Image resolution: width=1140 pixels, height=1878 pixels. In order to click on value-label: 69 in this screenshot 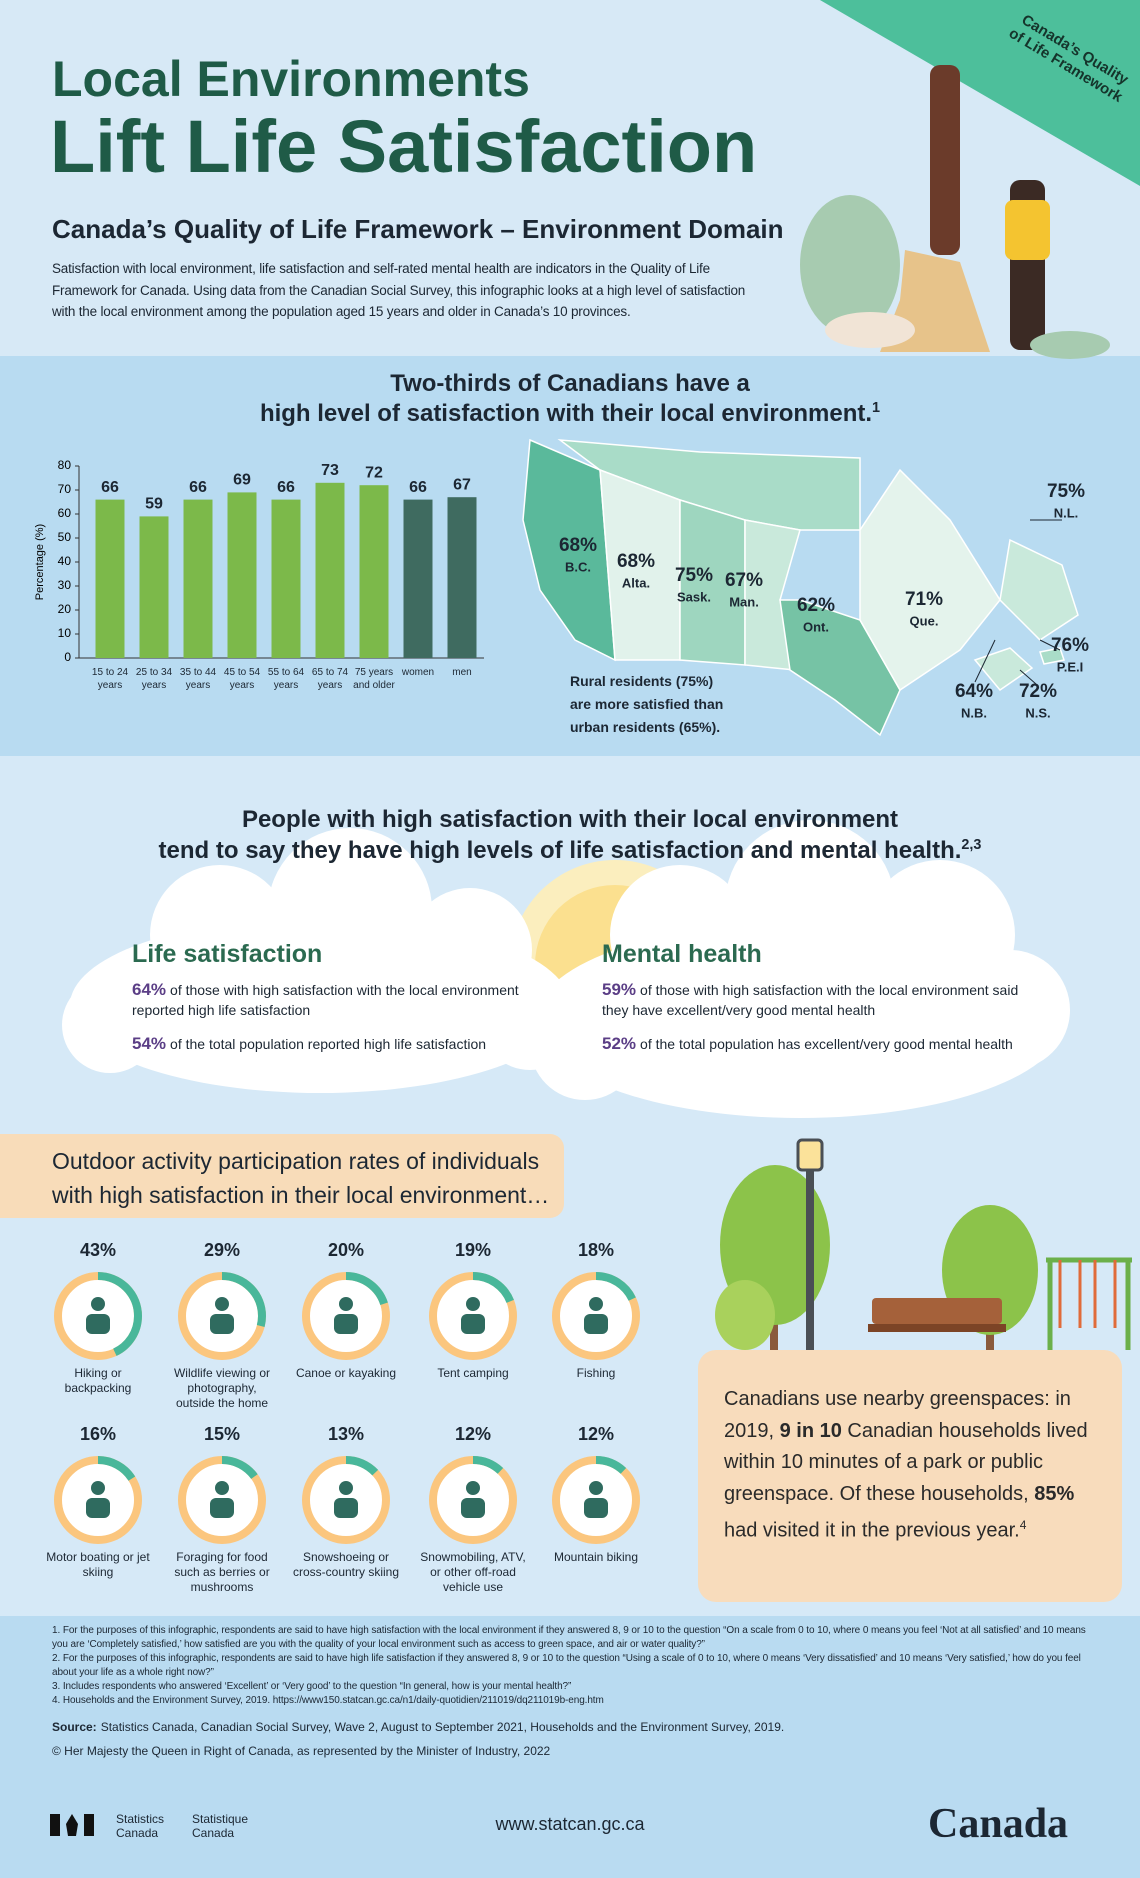, I will do `click(242, 480)`.